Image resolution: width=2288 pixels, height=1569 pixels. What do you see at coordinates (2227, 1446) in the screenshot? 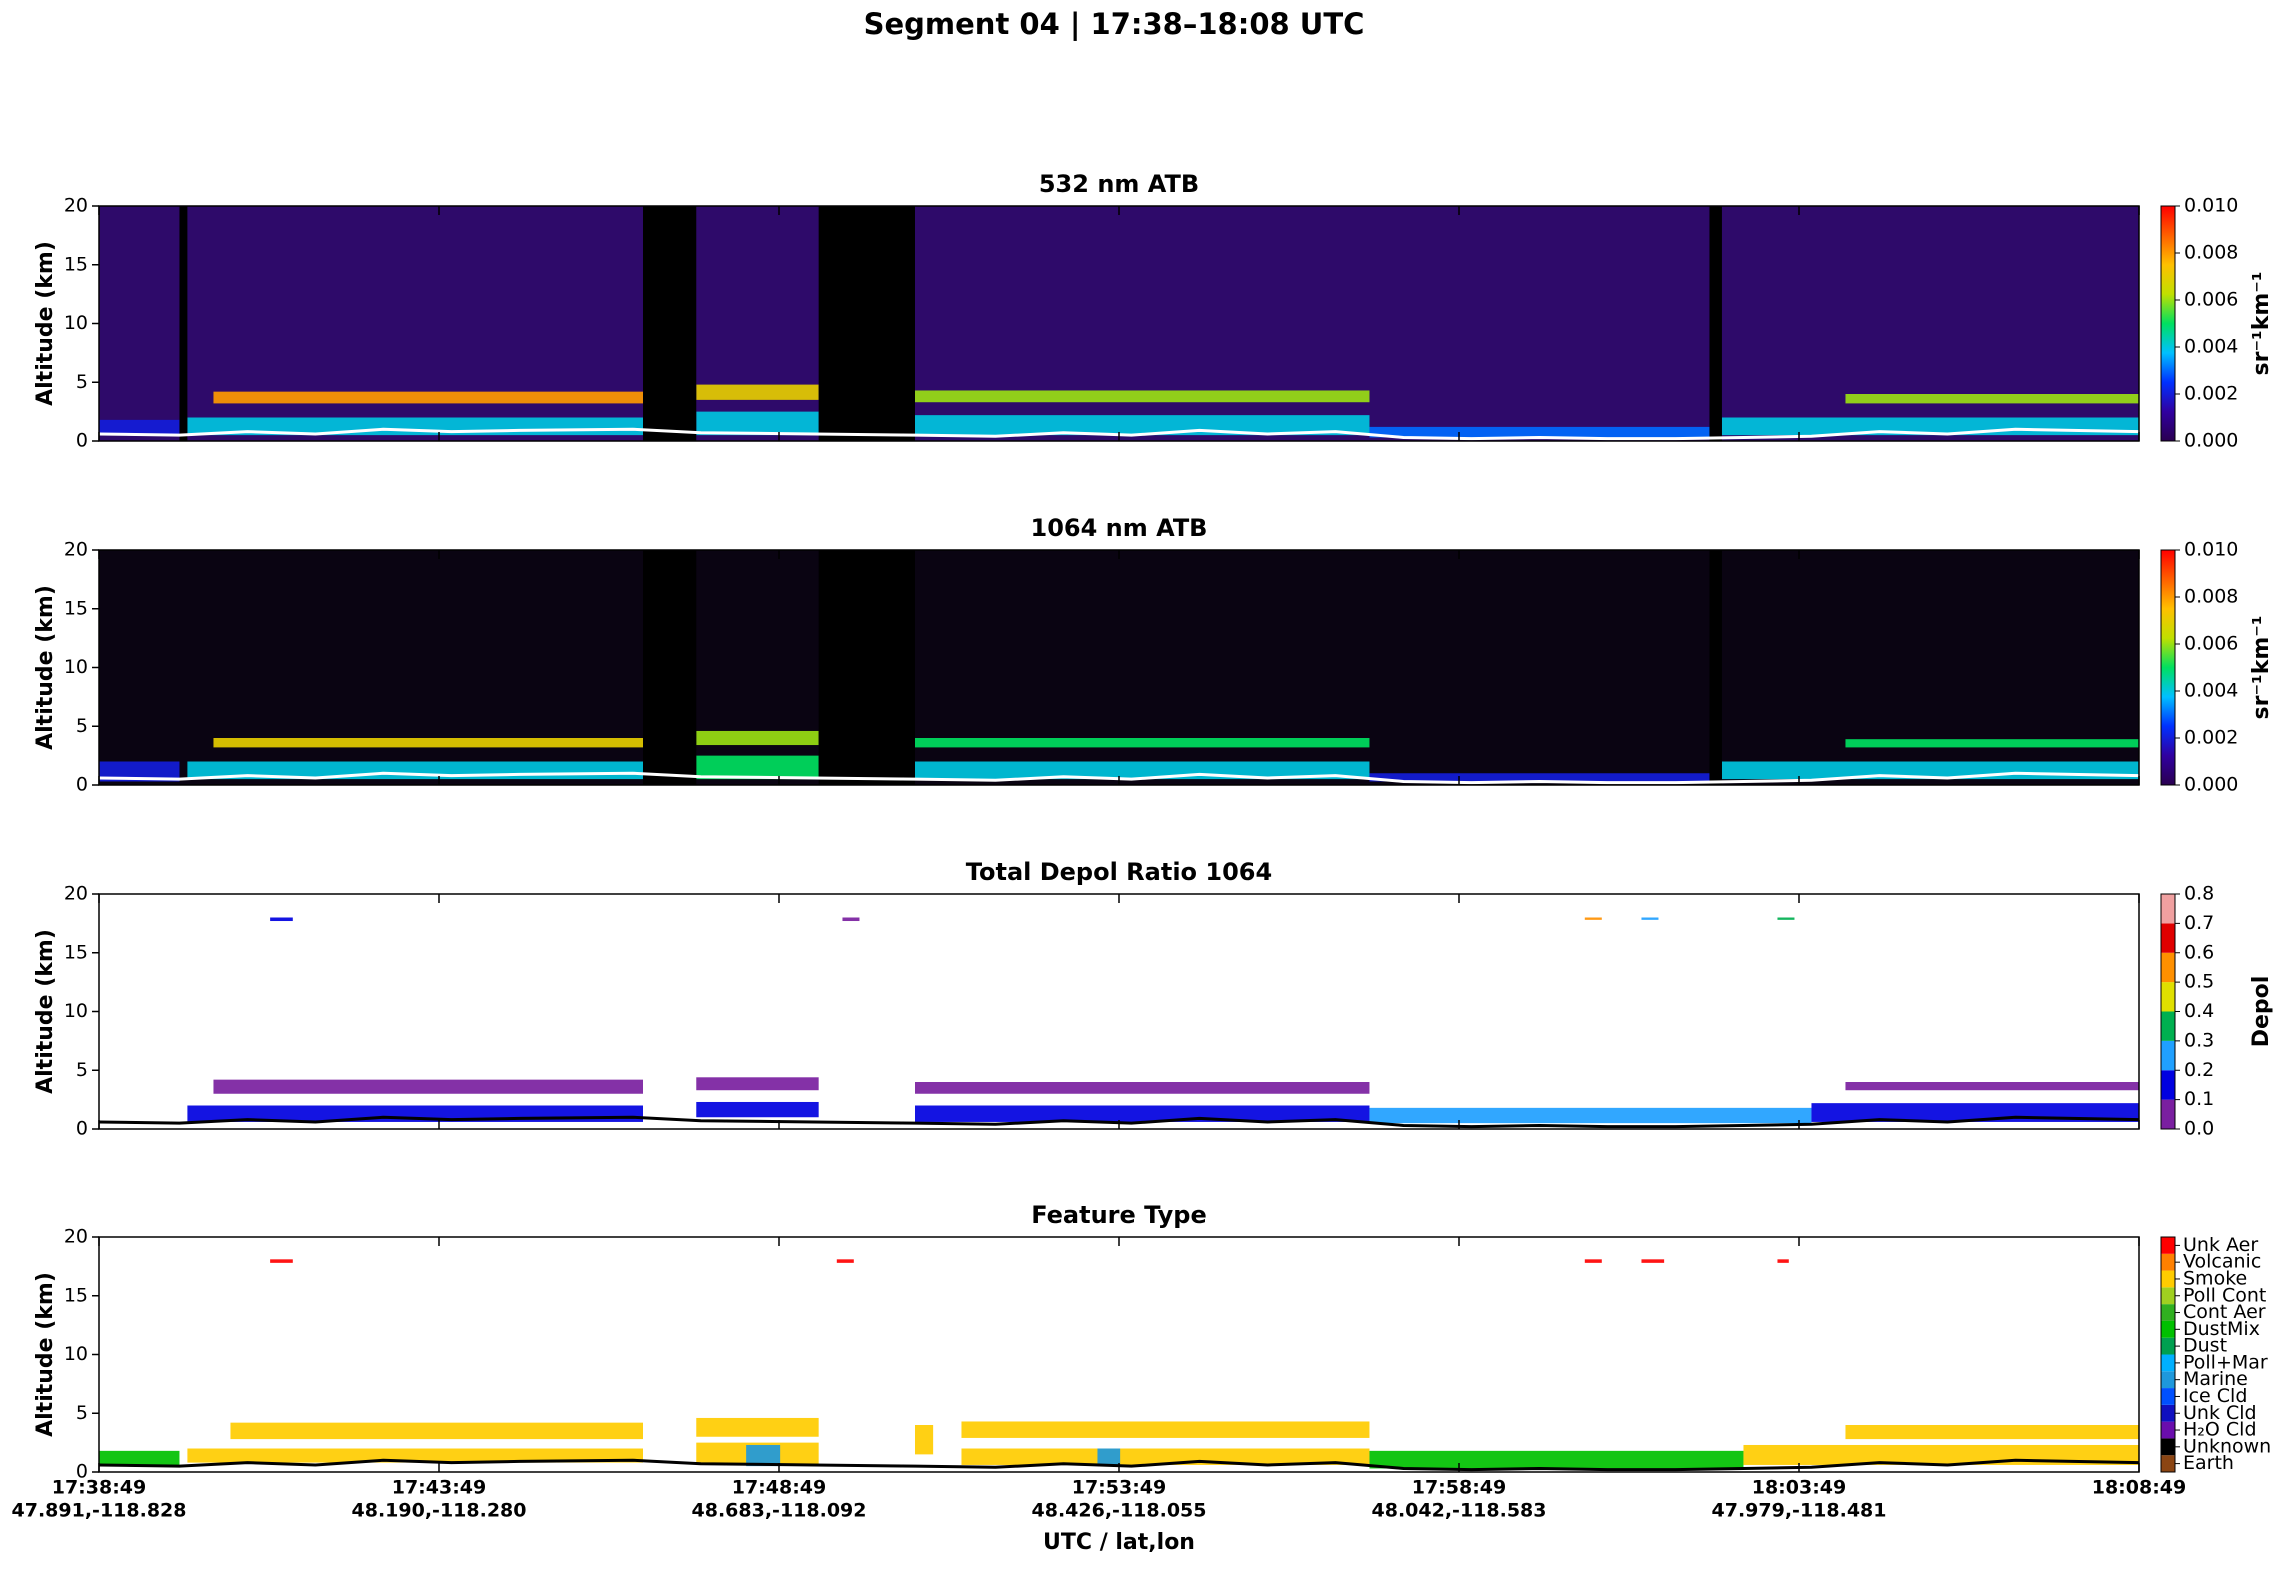
I see `colorbar-label: Unknown` at bounding box center [2227, 1446].